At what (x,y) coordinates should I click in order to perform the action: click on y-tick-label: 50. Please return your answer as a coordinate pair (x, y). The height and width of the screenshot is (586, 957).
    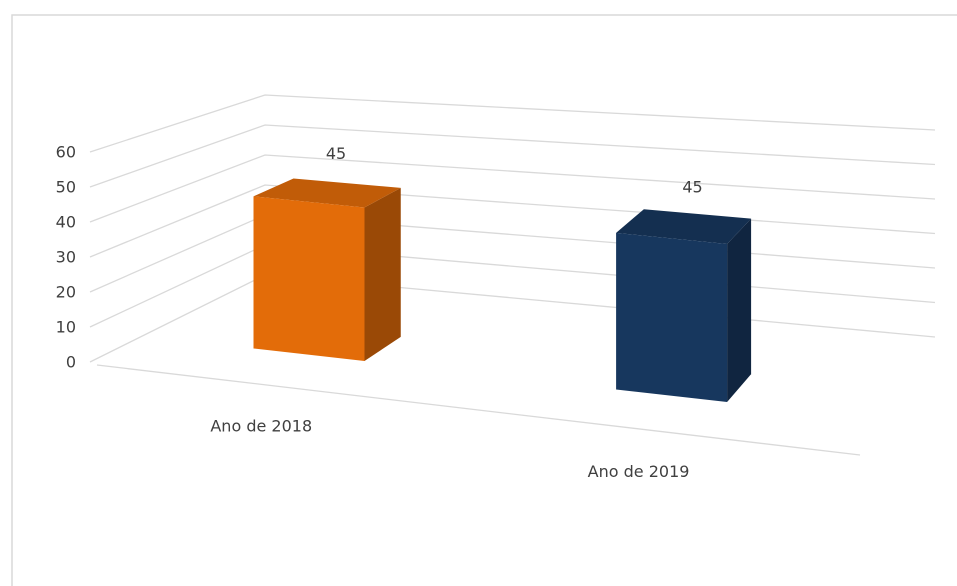
    Looking at the image, I should click on (66, 187).